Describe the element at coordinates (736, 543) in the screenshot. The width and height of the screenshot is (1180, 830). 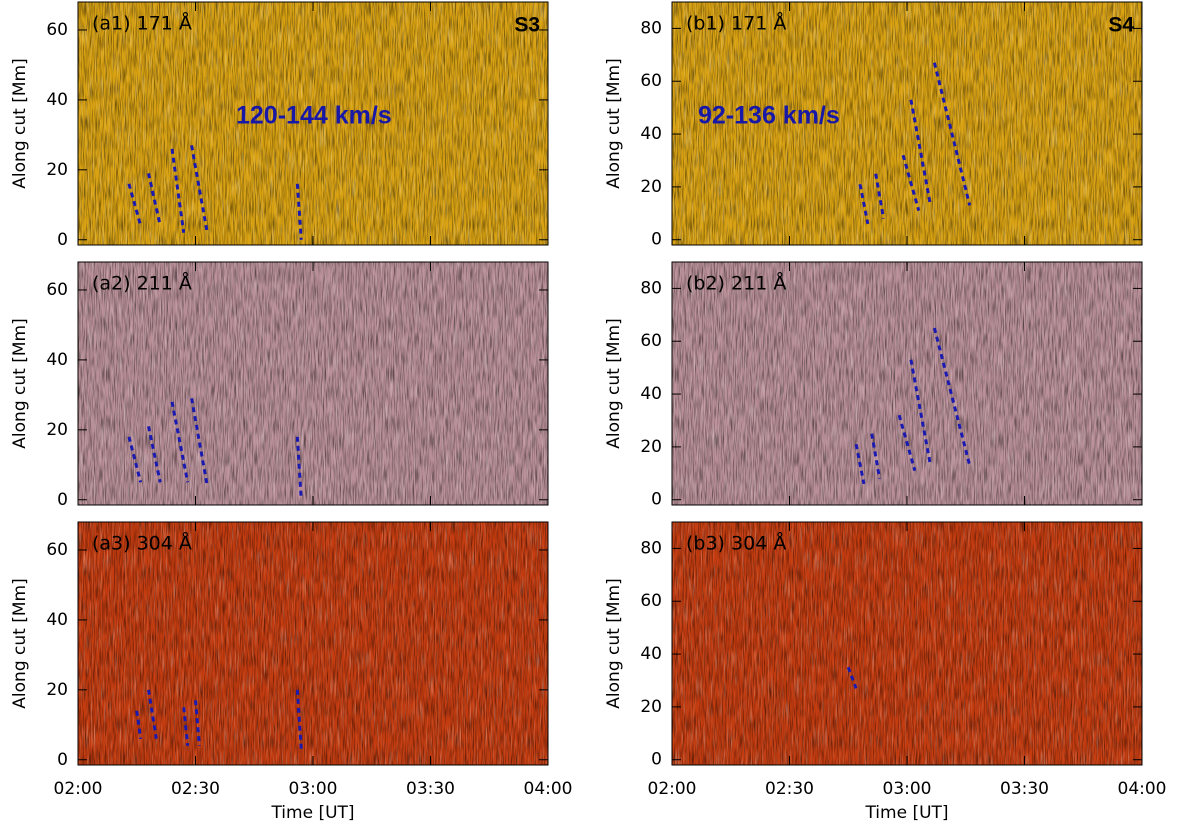
I see `panel-label: (b3) 304 Å` at that location.